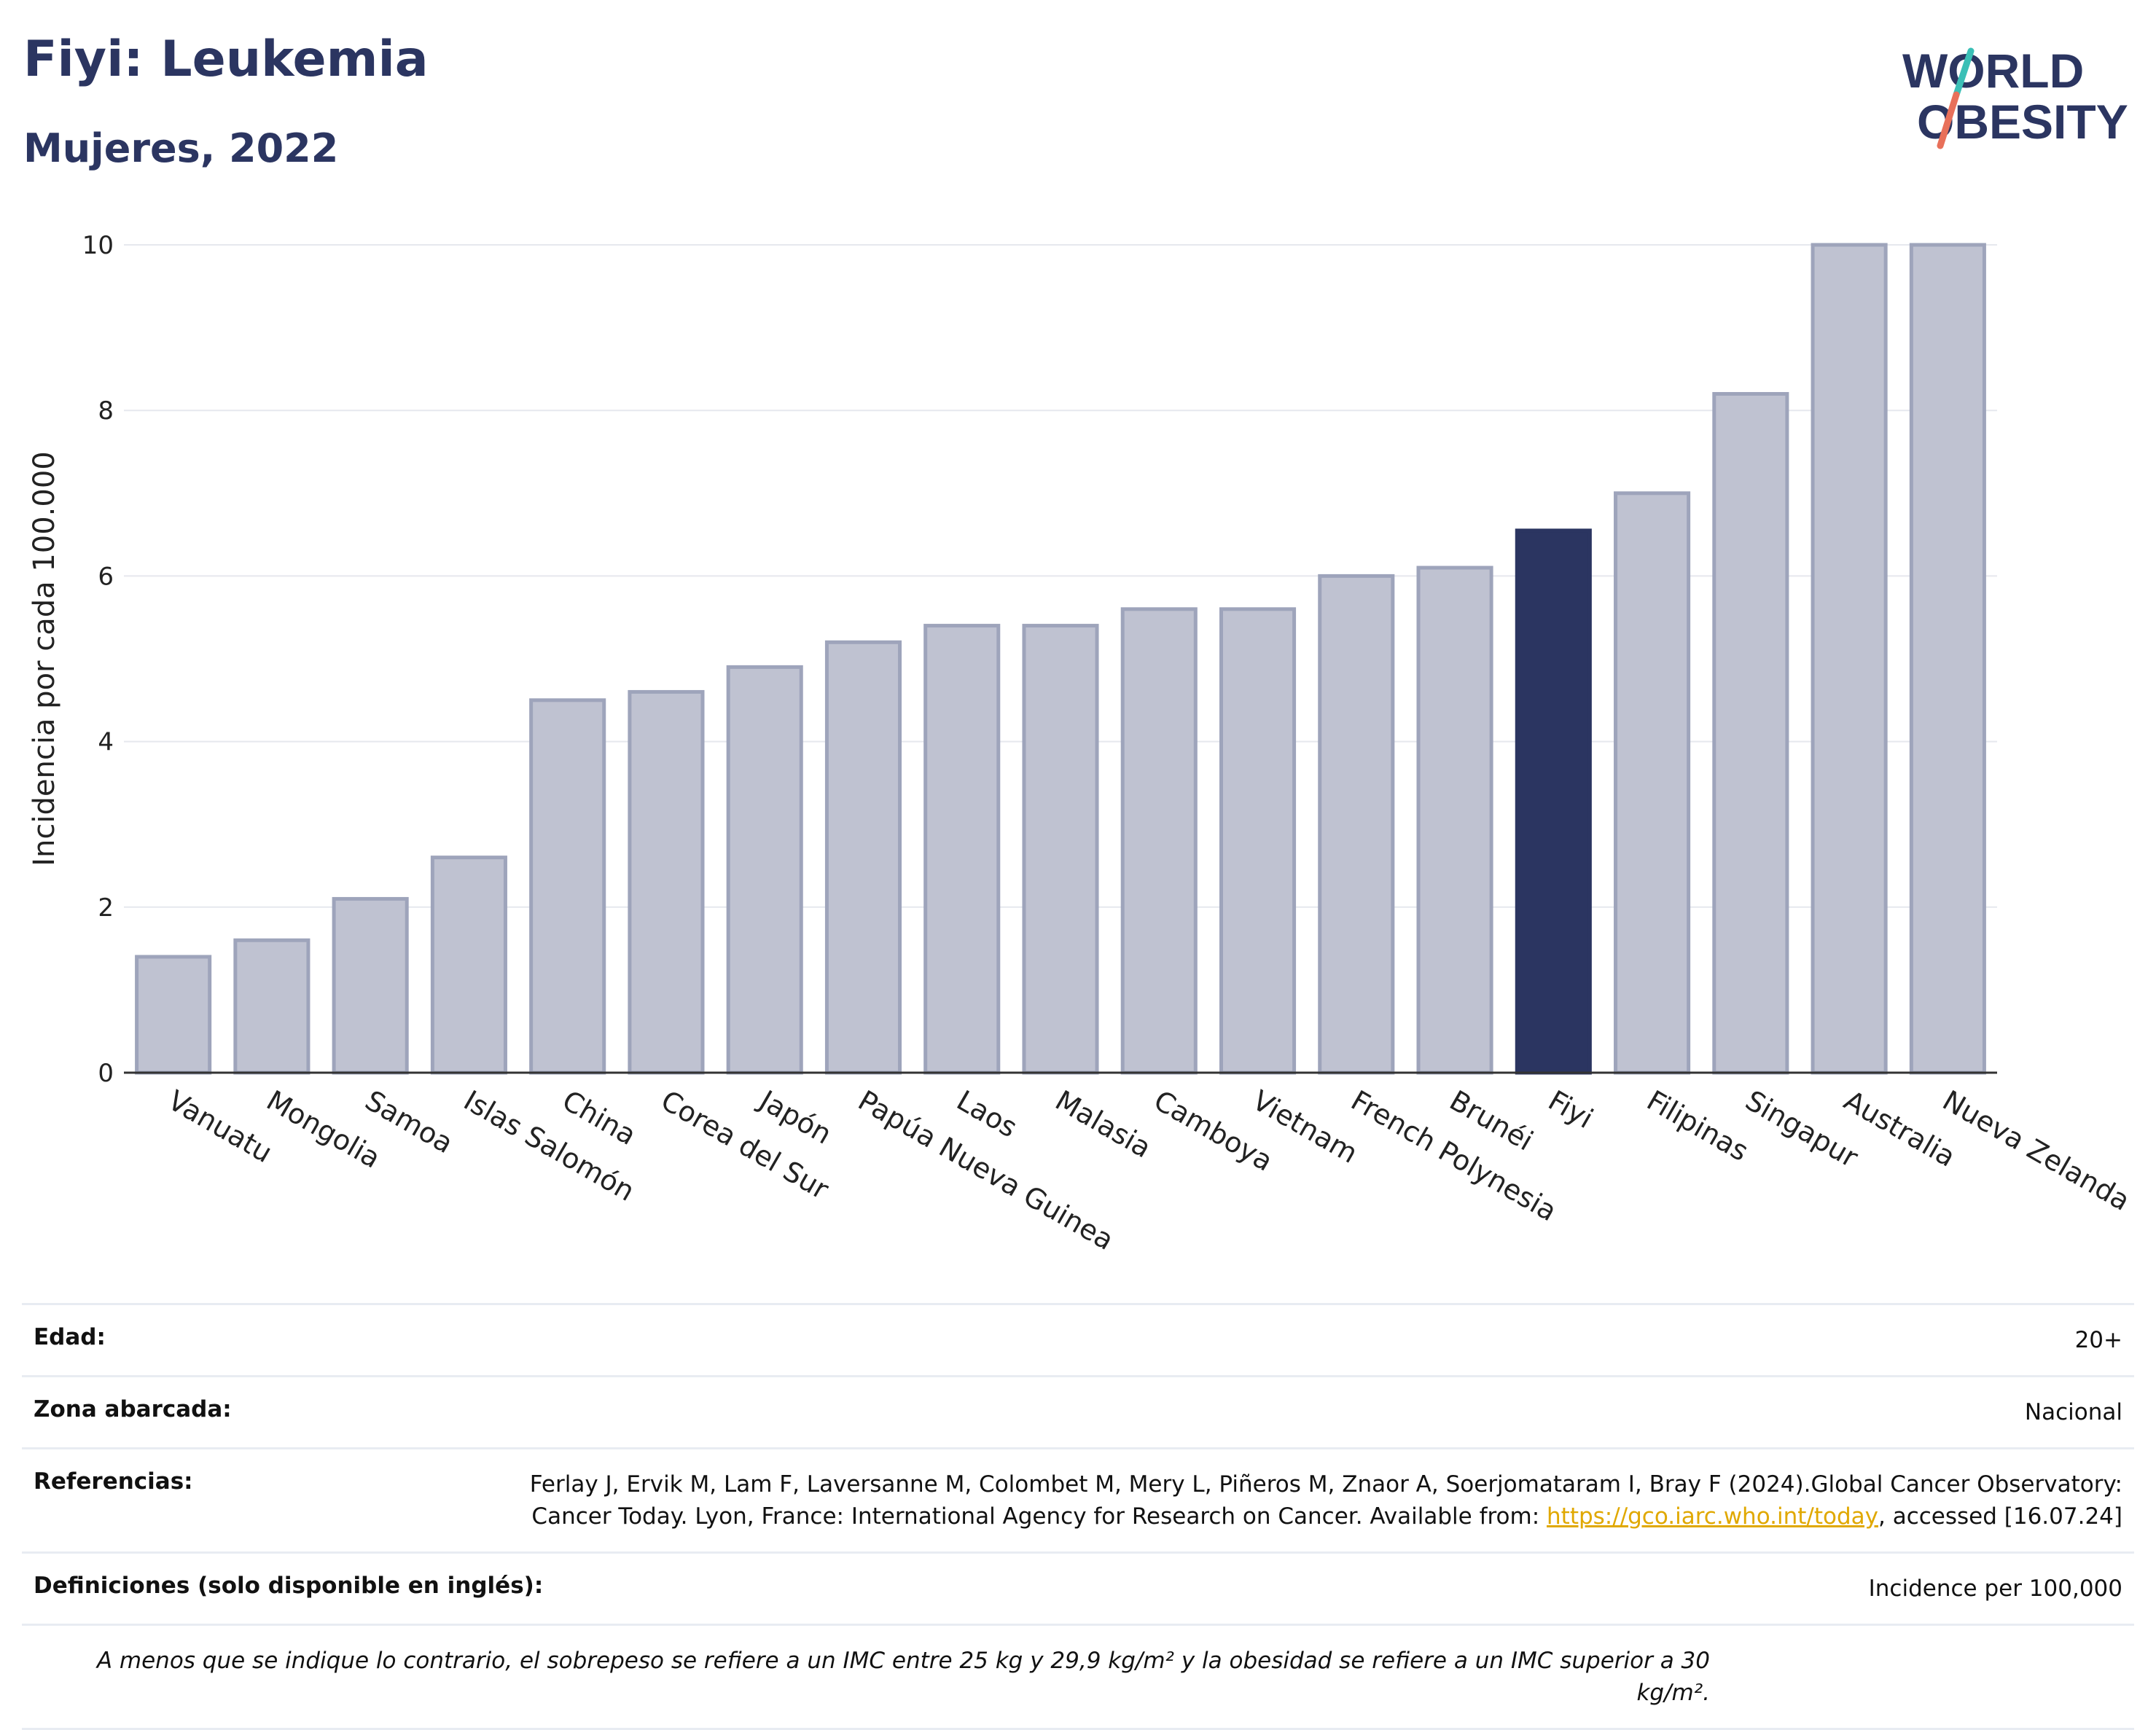 Image resolution: width=2156 pixels, height=1730 pixels. What do you see at coordinates (133, 1409) in the screenshot?
I see `zone-label: Zona abarcada:` at bounding box center [133, 1409].